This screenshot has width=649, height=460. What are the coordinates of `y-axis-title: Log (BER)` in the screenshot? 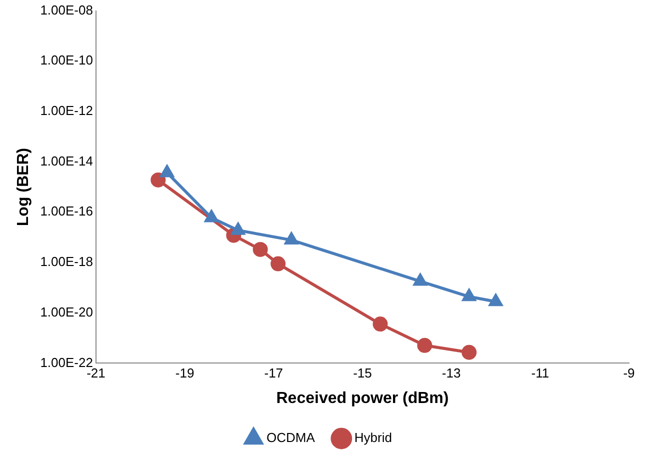 It's located at (23, 187).